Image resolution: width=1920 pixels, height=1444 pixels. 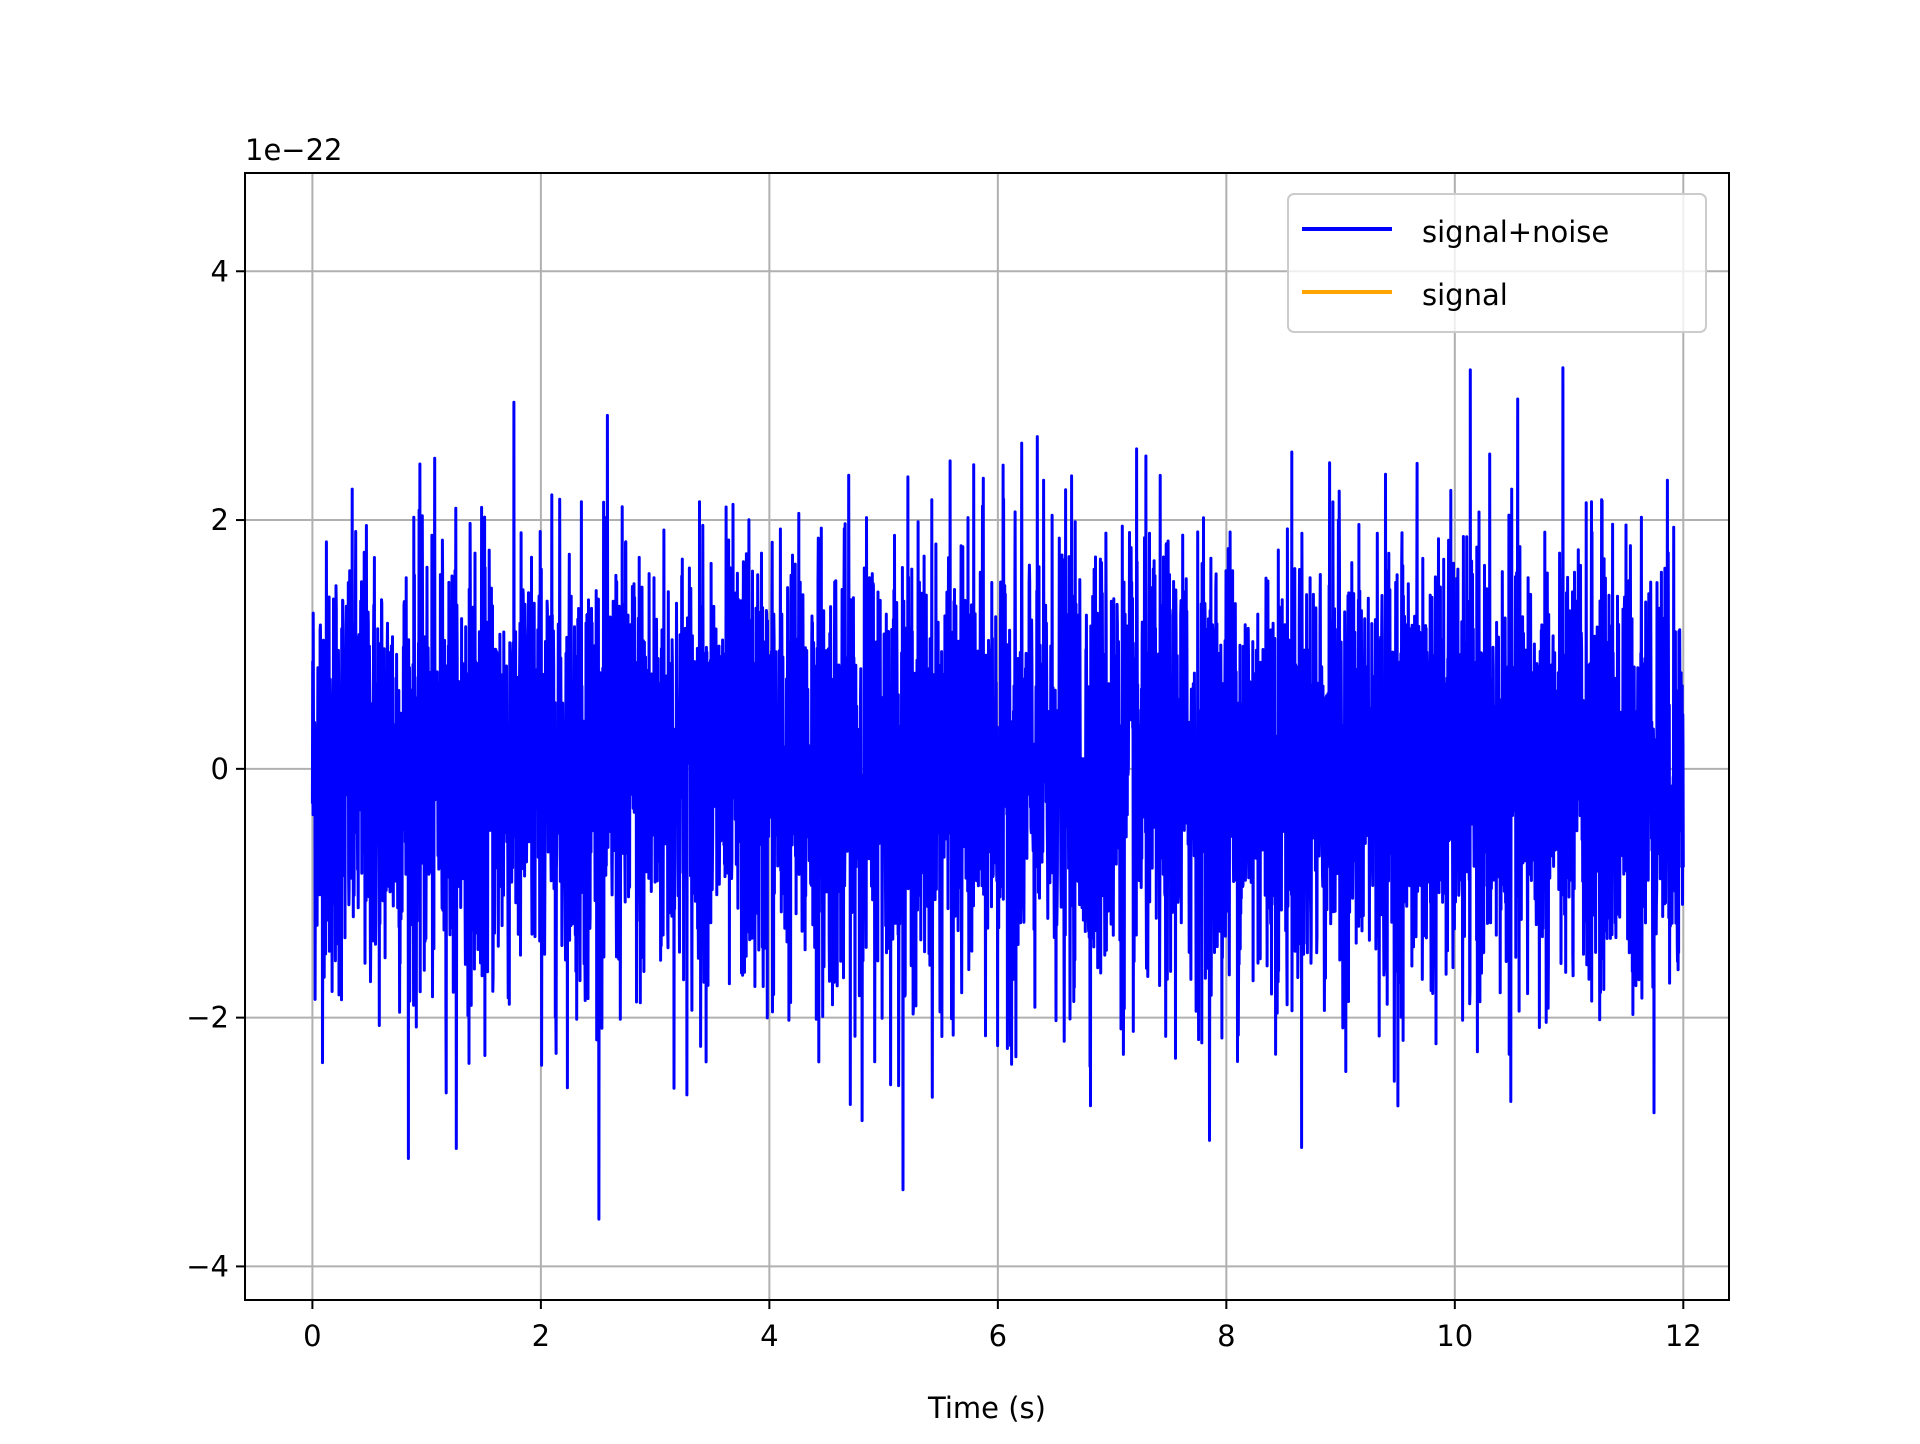 I want to click on legend: signal+noise signal, so click(x=1497, y=263).